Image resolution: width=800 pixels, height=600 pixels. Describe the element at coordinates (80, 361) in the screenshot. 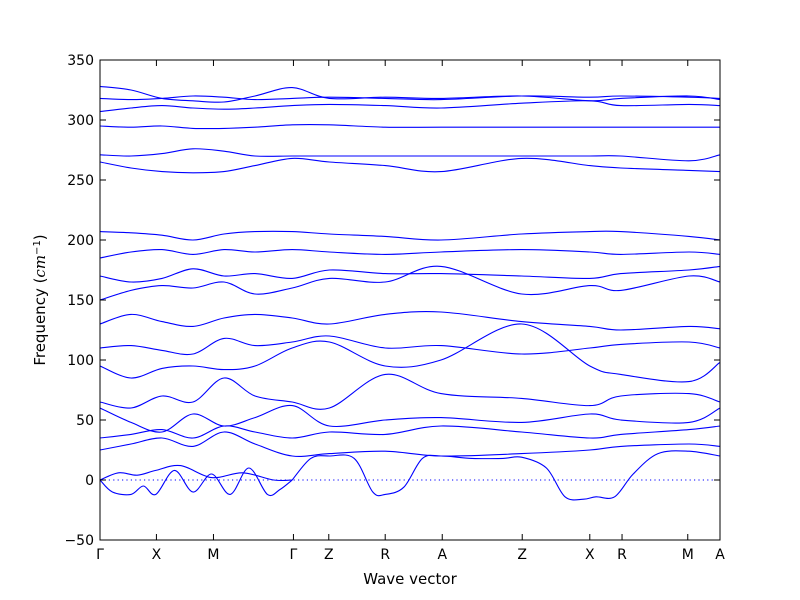

I see `y-tick-label: 100` at that location.